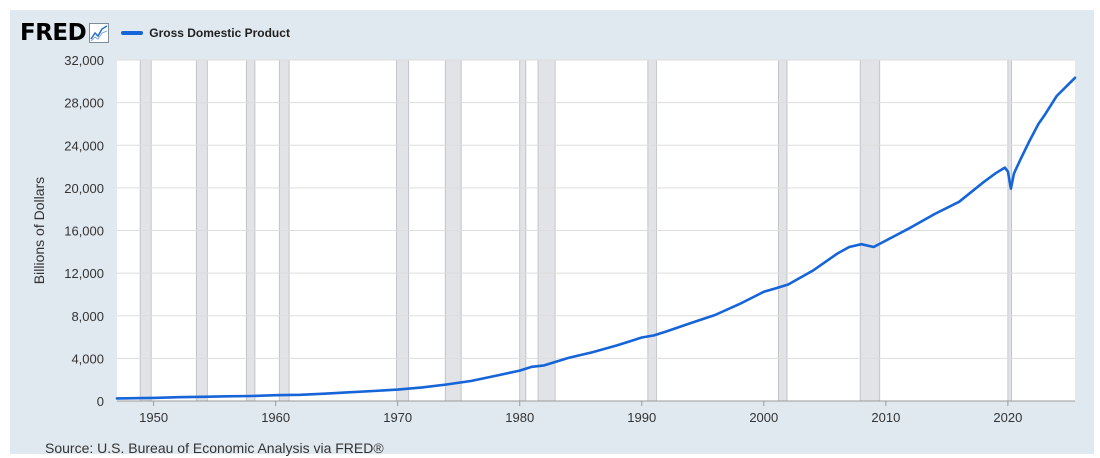  Describe the element at coordinates (153, 417) in the screenshot. I see `x-tick-label: 1950` at that location.